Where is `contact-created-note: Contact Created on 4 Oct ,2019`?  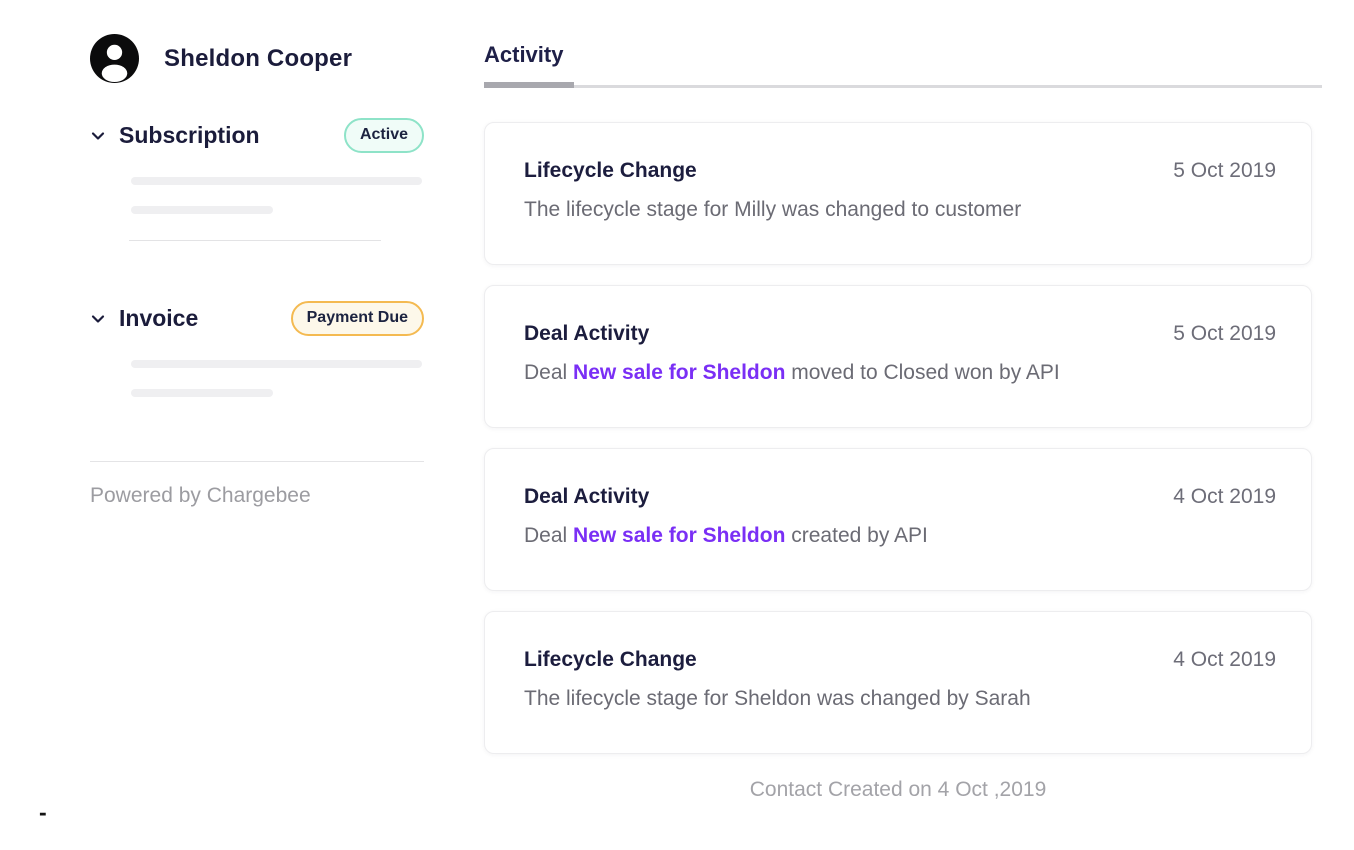 contact-created-note: Contact Created on 4 Oct ,2019 is located at coordinates (898, 789).